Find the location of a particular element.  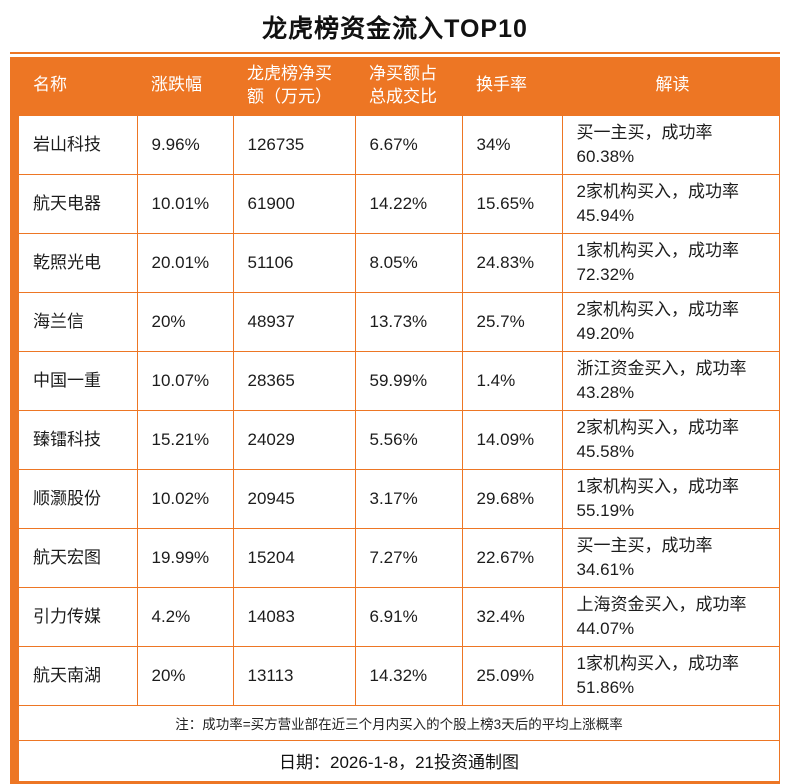

change-pct: 20.01% is located at coordinates (185, 262).